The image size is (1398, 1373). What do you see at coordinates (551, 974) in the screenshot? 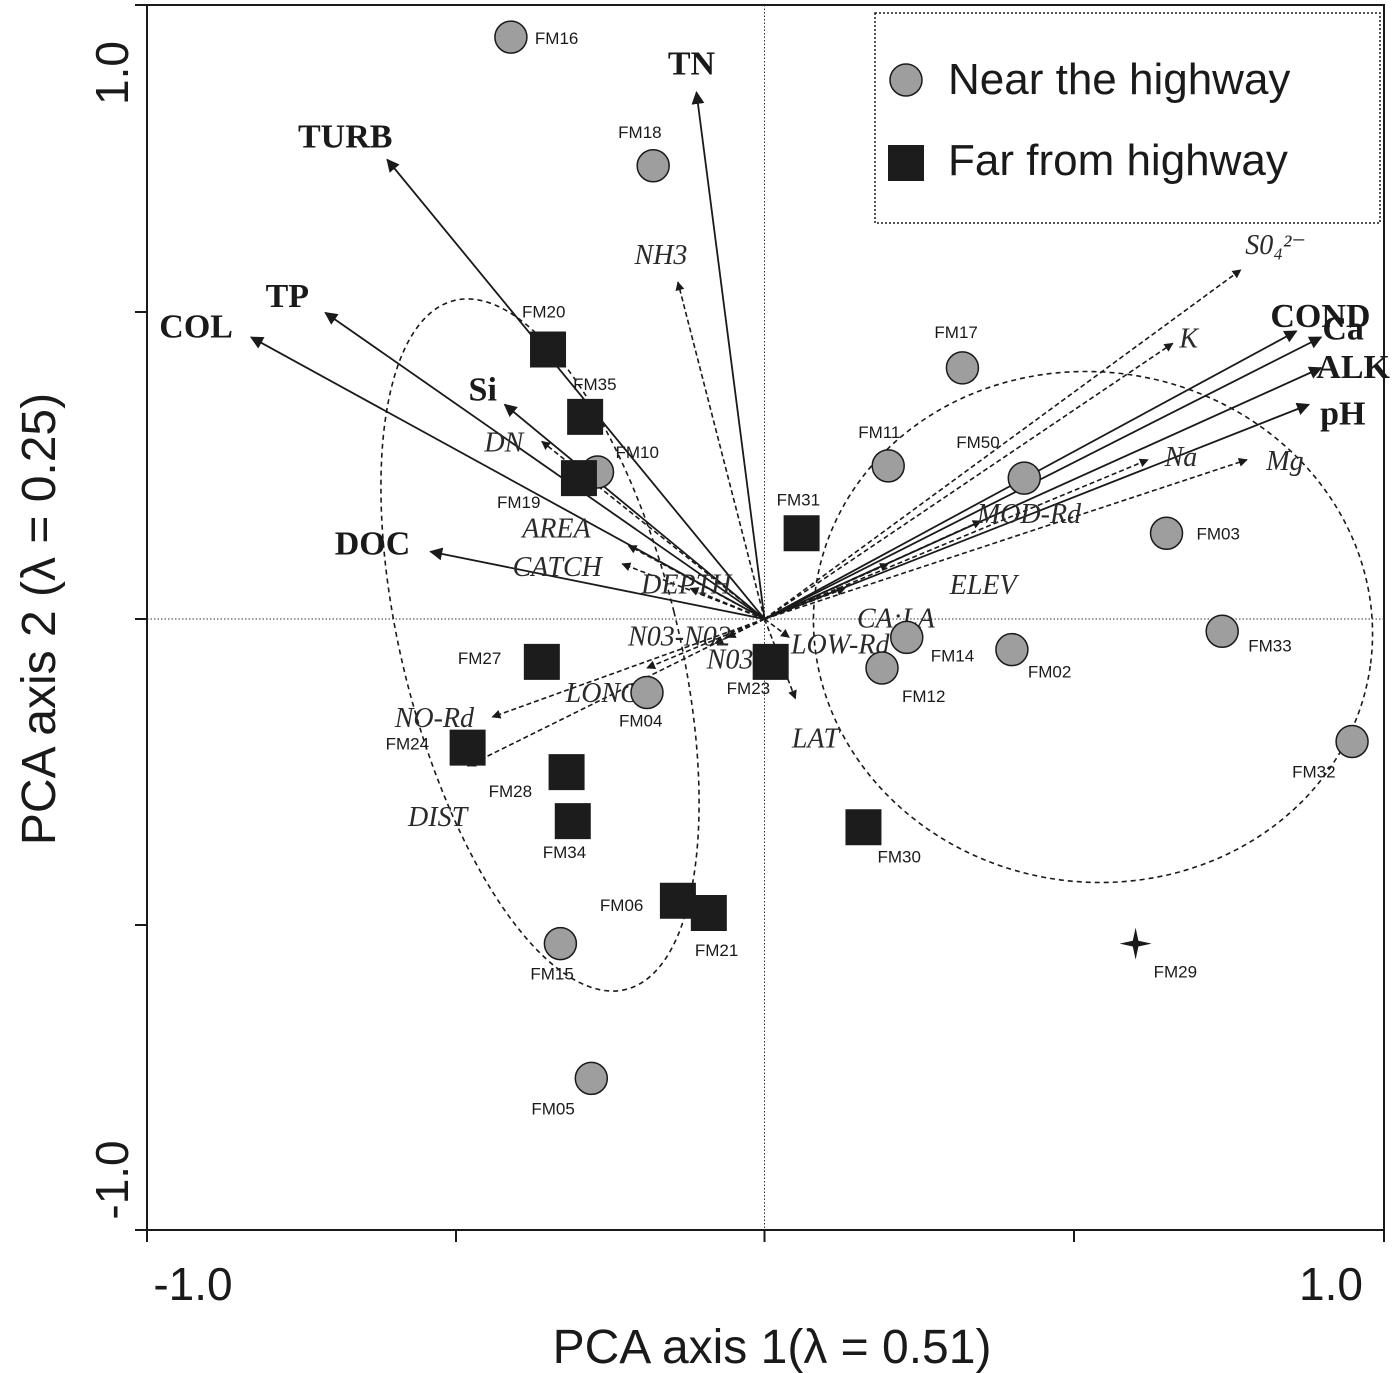
I see `point-fm15-label: FM15` at bounding box center [551, 974].